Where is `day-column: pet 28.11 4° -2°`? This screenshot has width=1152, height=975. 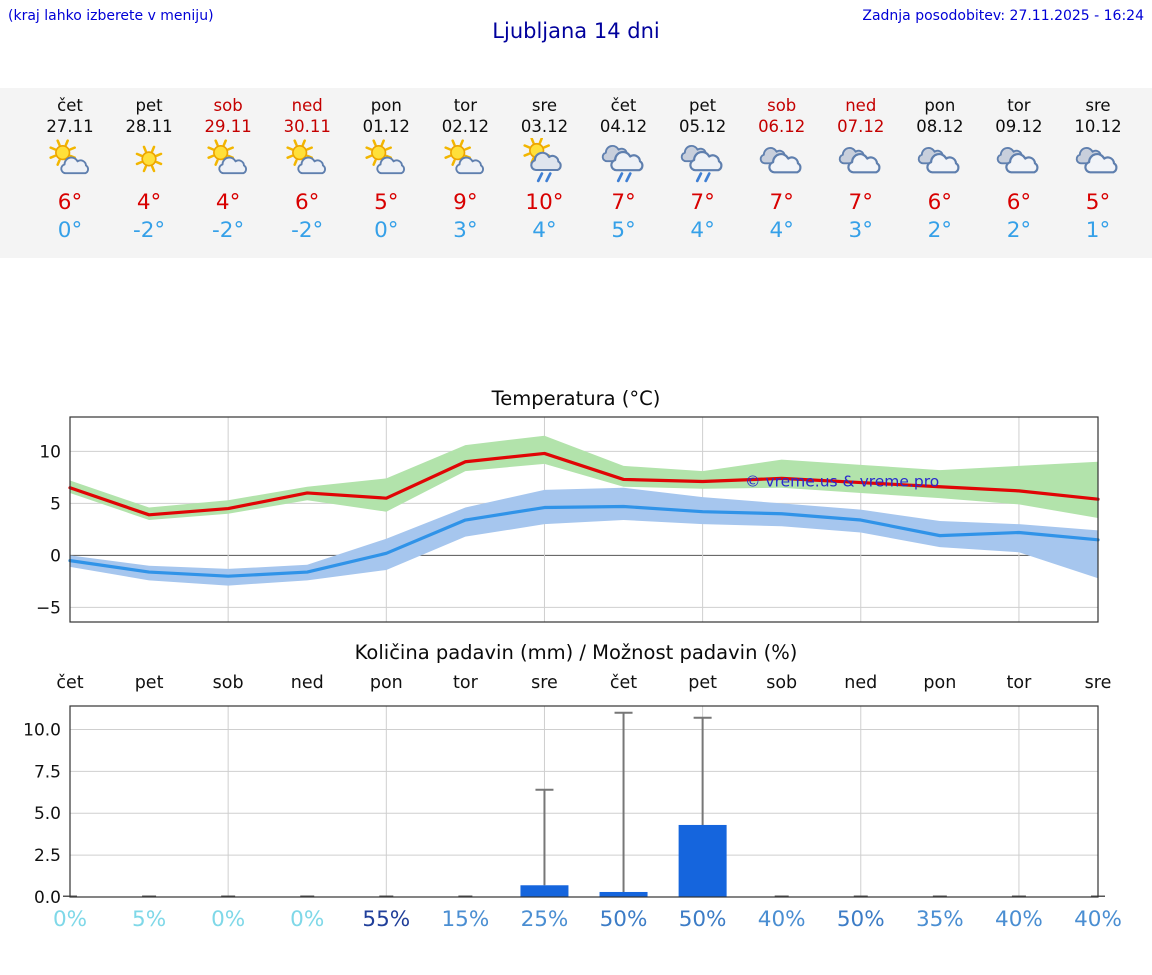 day-column: pet 28.11 4° -2° is located at coordinates (149, 170).